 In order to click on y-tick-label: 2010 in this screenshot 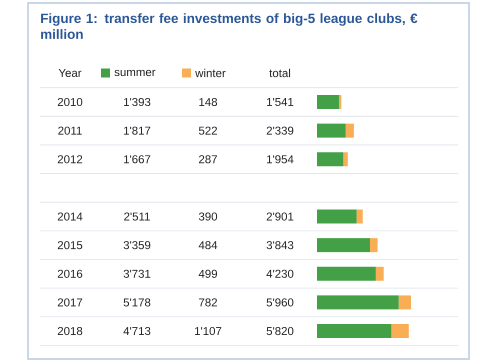, I will do `click(70, 102)`.